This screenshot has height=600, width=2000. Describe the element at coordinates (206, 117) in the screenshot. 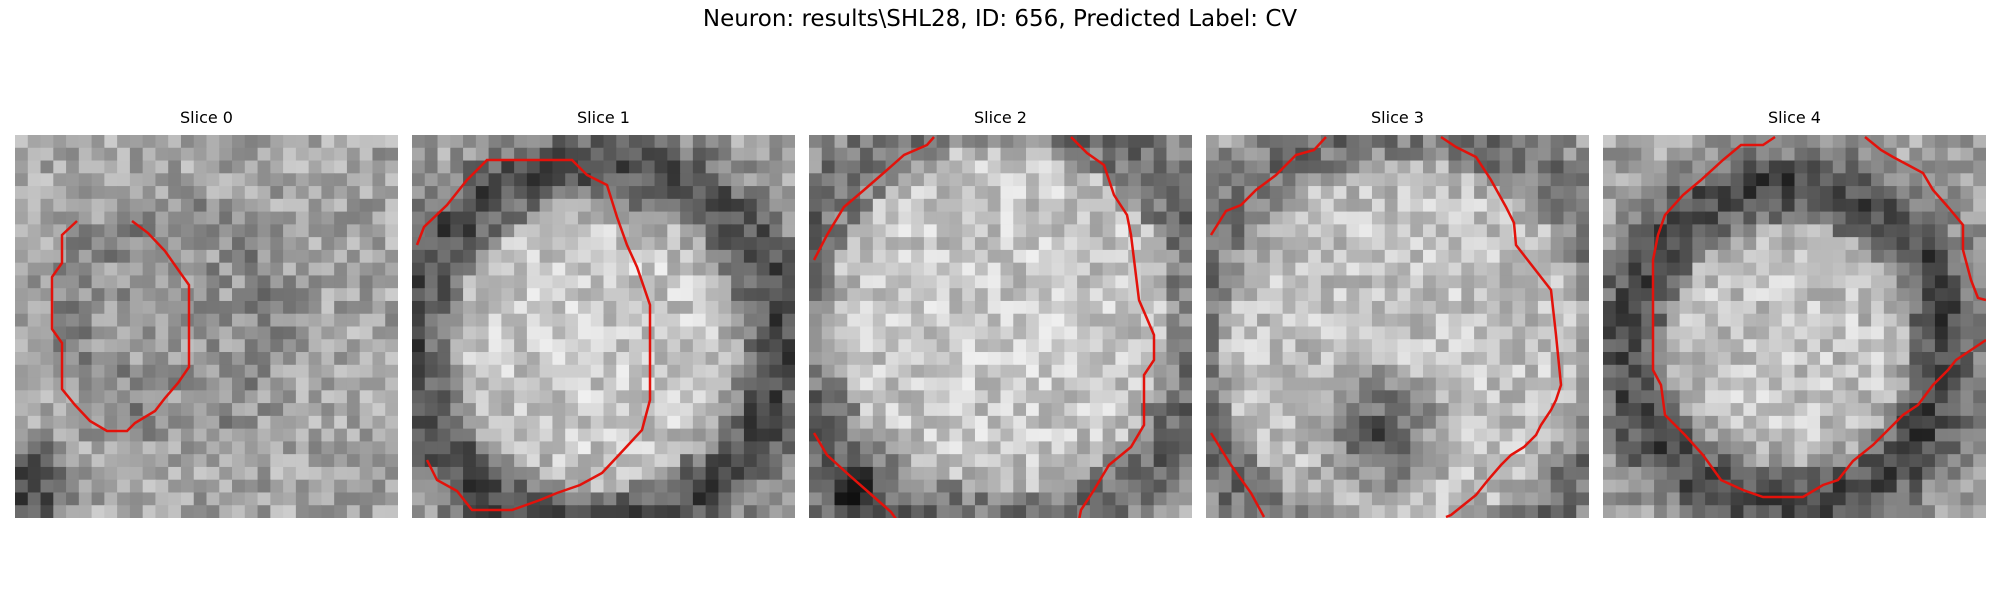

I see `slice-title: Slice 0` at that location.